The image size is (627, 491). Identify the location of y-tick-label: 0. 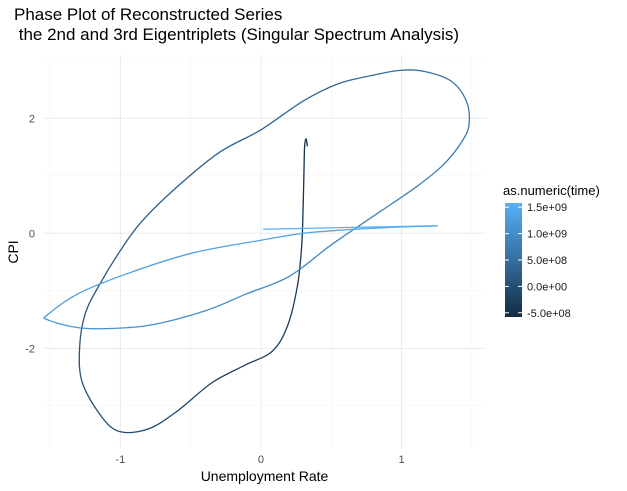
(32, 234).